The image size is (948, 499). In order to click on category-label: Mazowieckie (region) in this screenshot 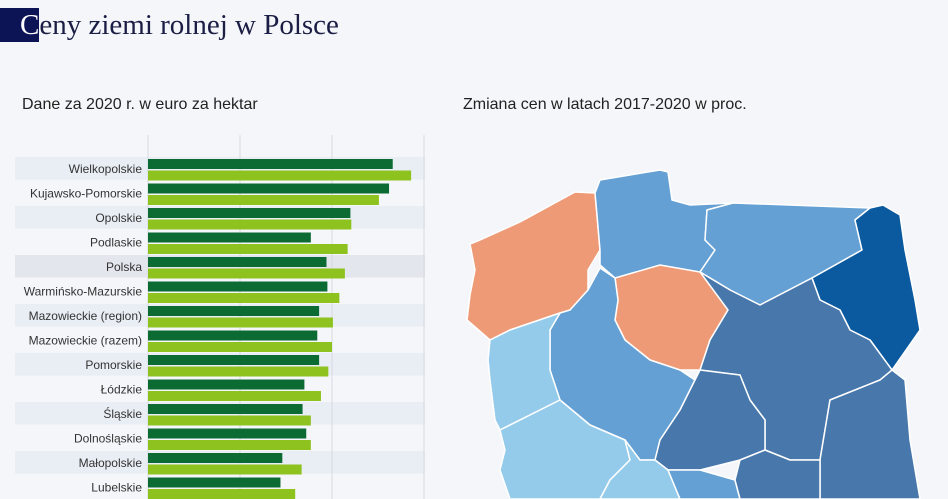, I will do `click(85, 316)`.